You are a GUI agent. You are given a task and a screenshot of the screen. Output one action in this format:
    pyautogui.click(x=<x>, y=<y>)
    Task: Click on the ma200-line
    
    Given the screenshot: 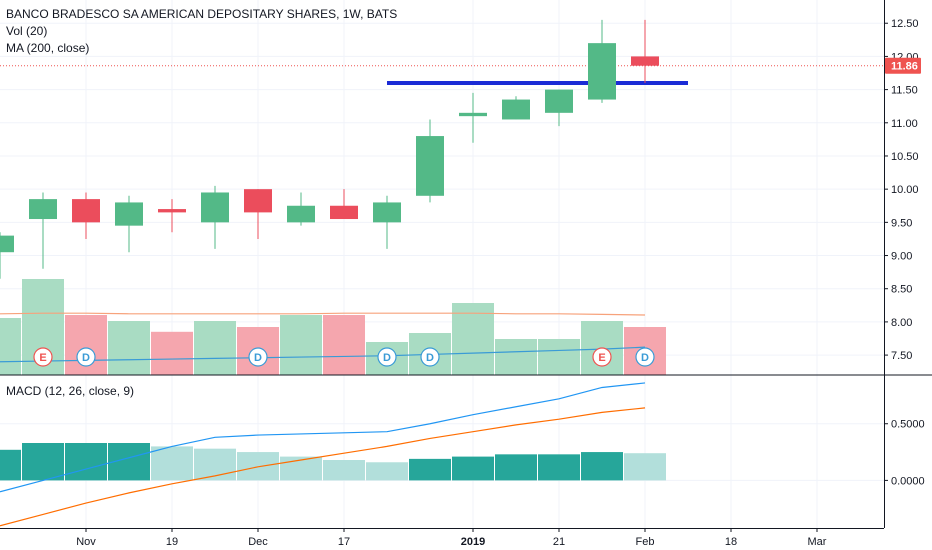 What is the action you would take?
    pyautogui.click(x=323, y=354)
    